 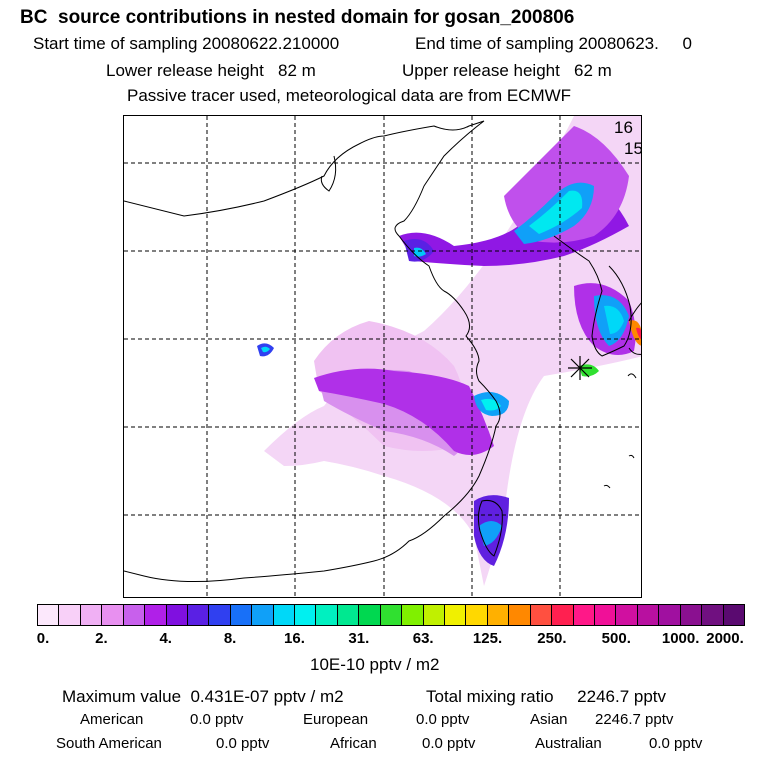 I want to click on core-korea-cyan, so click(x=614, y=319).